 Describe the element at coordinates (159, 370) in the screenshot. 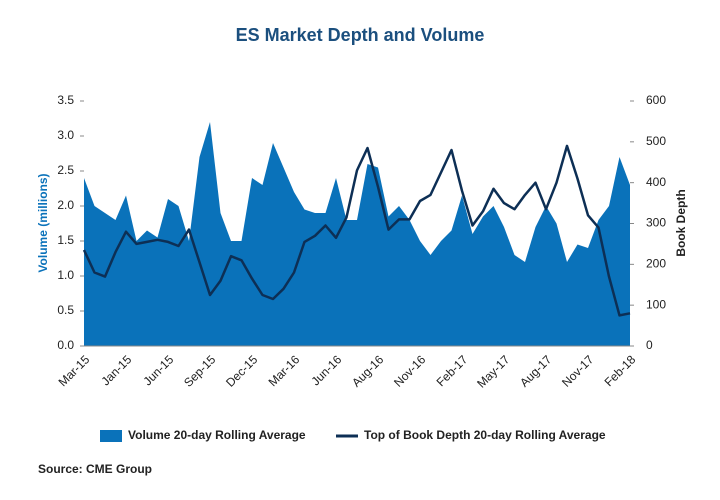

I see `x-tick-label: Jun-15` at that location.